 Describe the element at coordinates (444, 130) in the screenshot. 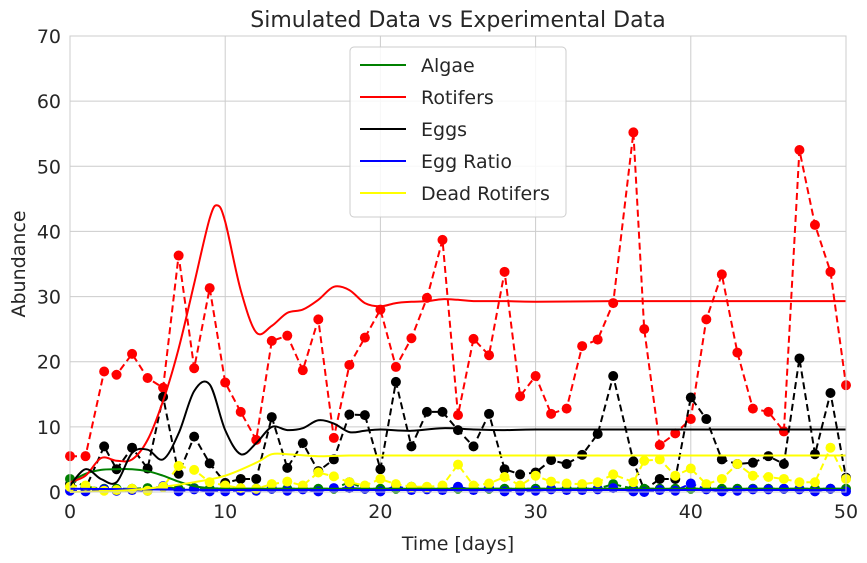

I see `legend-label-eggs: Eggs` at that location.